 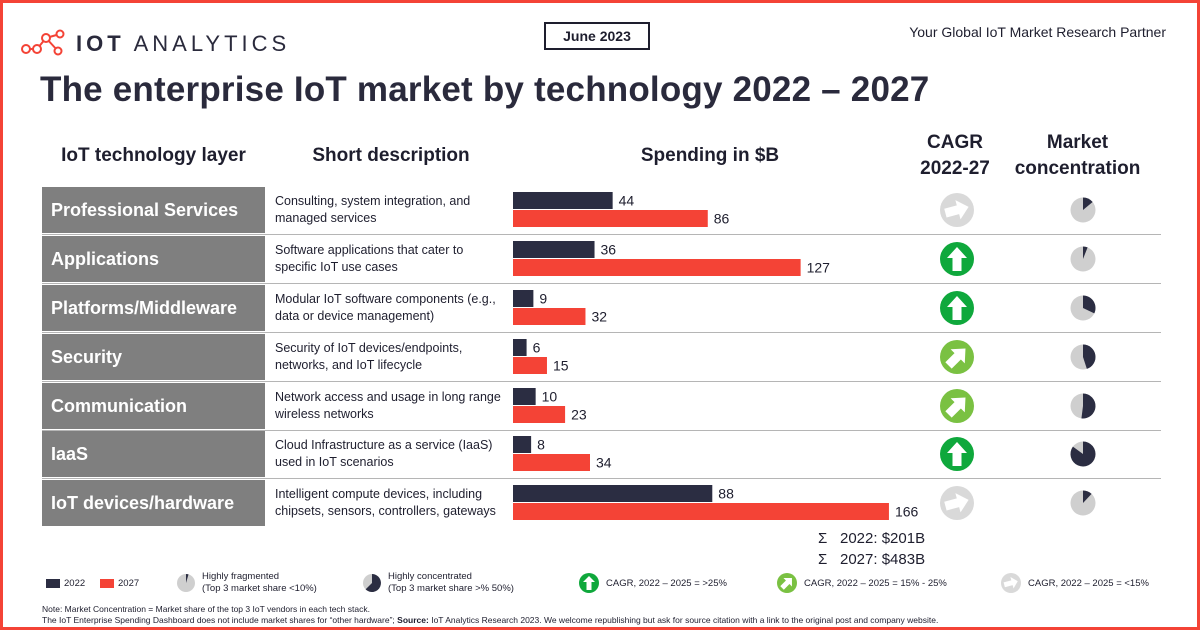 What do you see at coordinates (1074, 583) in the screenshot?
I see `legend-cagr-low: CAGR, 2022 – 2025 = <15%` at bounding box center [1074, 583].